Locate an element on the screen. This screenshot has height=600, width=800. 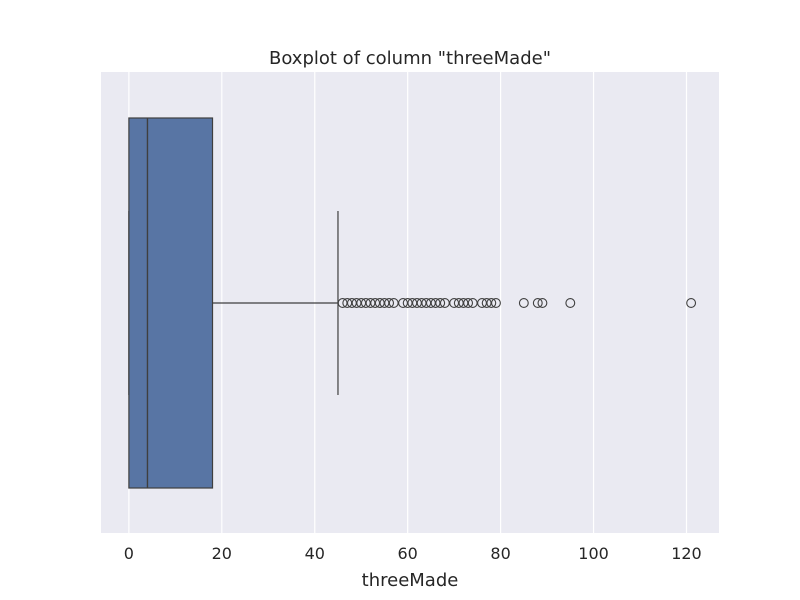
chart-title: Boxplot of column "threeMade" is located at coordinates (410, 58).